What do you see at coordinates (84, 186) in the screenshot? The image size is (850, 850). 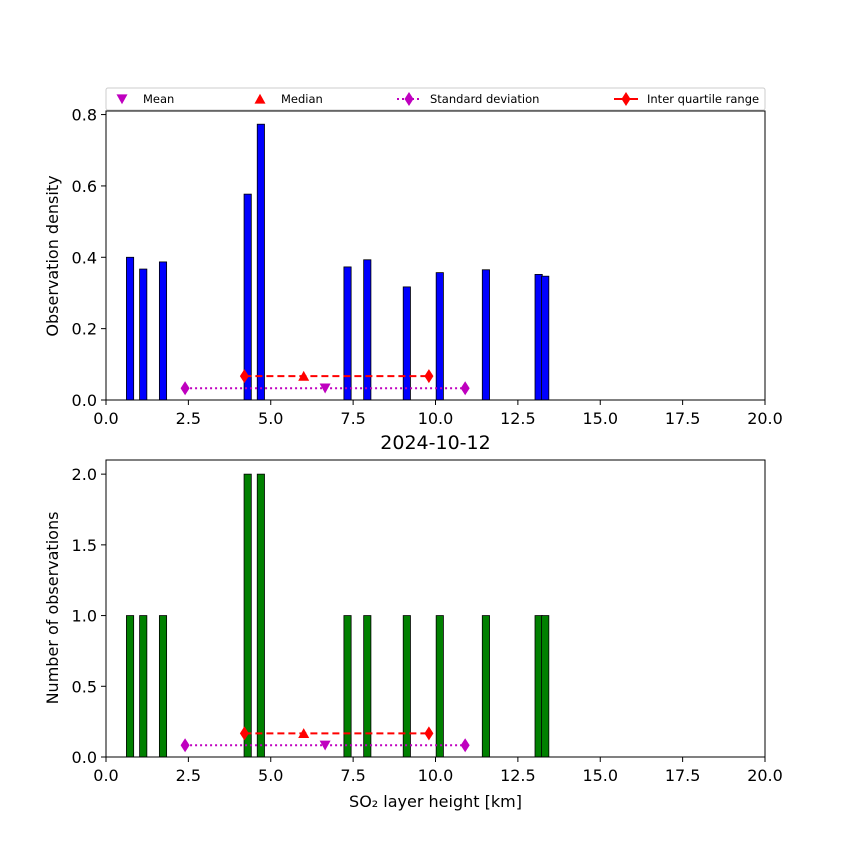 I see `y-tick-label: 0.6` at bounding box center [84, 186].